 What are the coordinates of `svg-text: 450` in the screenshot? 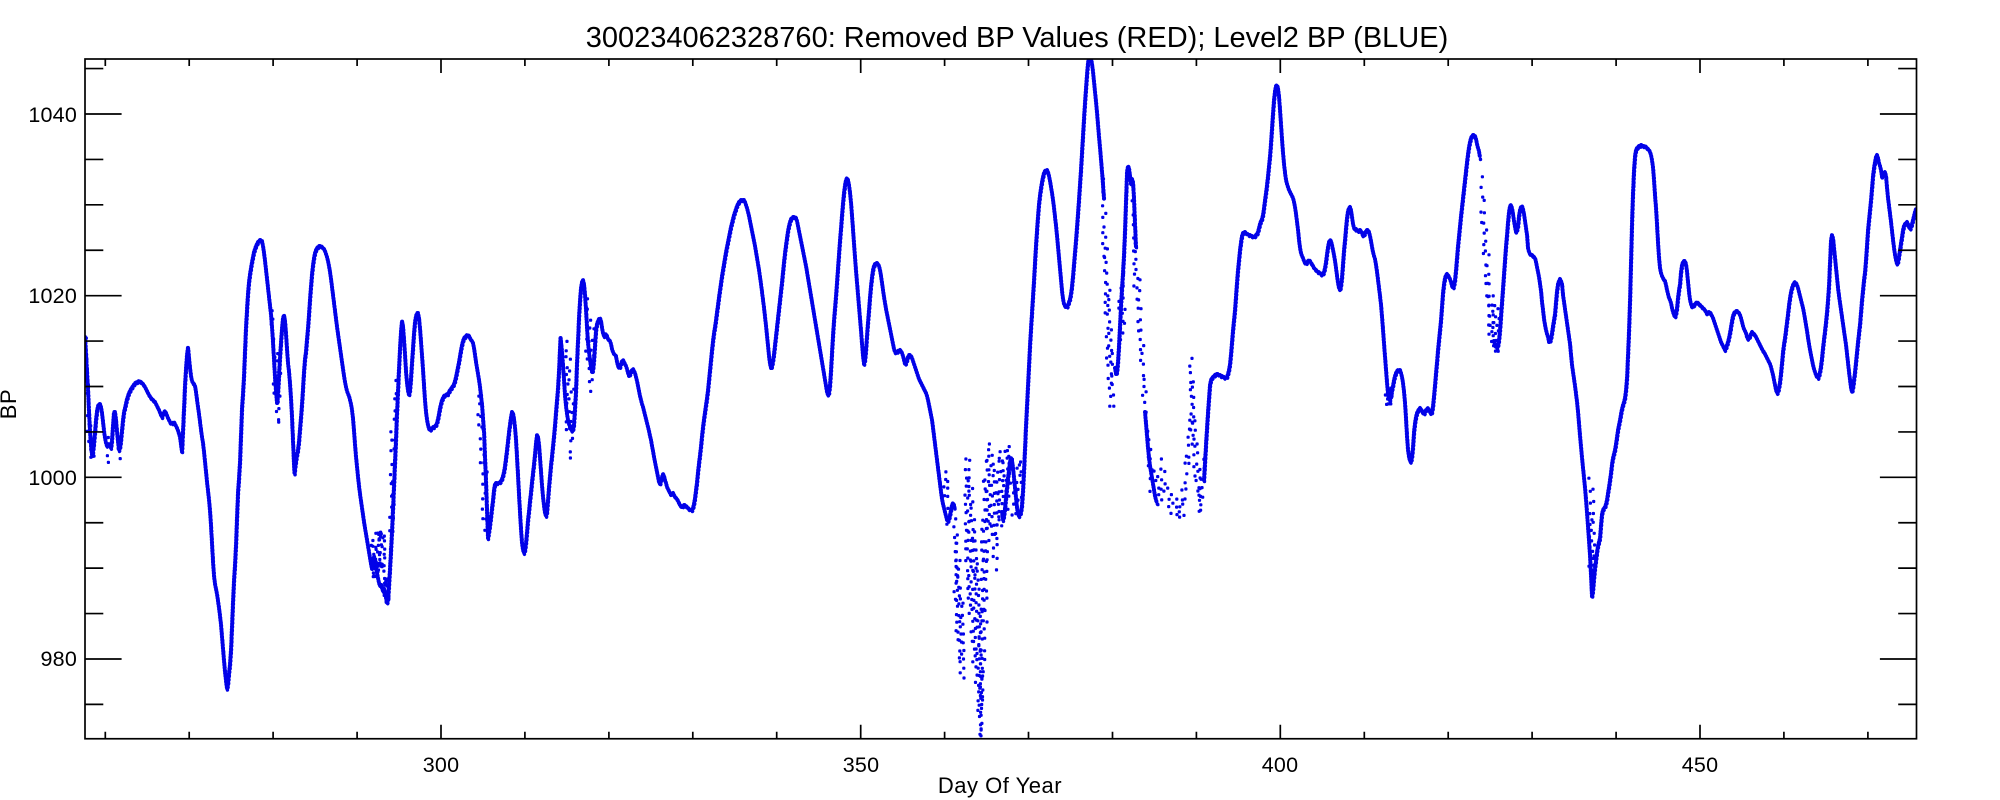 It's located at (1700, 765).